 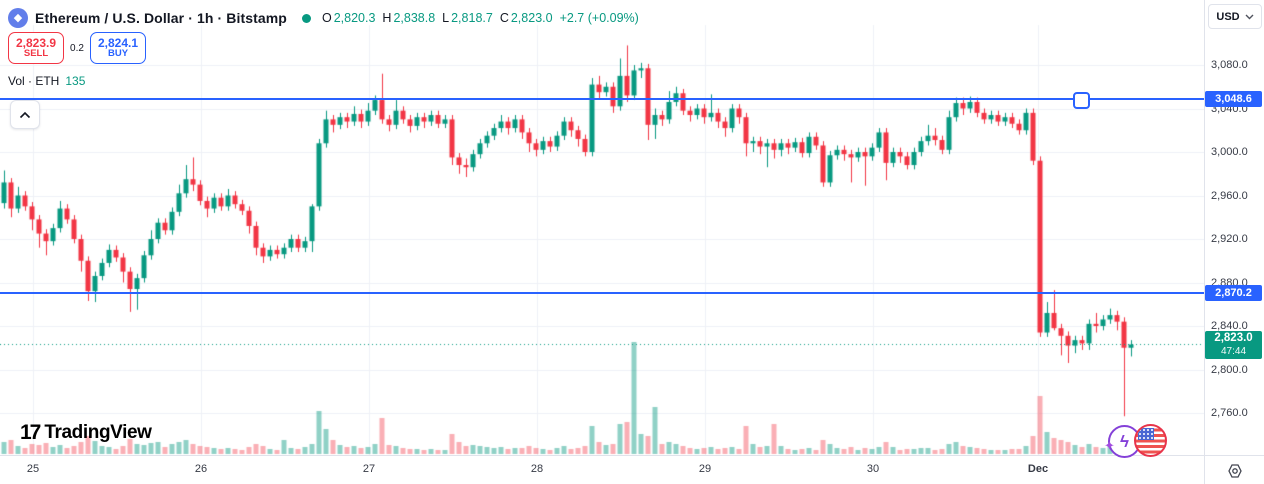 What do you see at coordinates (1249, 16) in the screenshot?
I see `chevron-down-icon` at bounding box center [1249, 16].